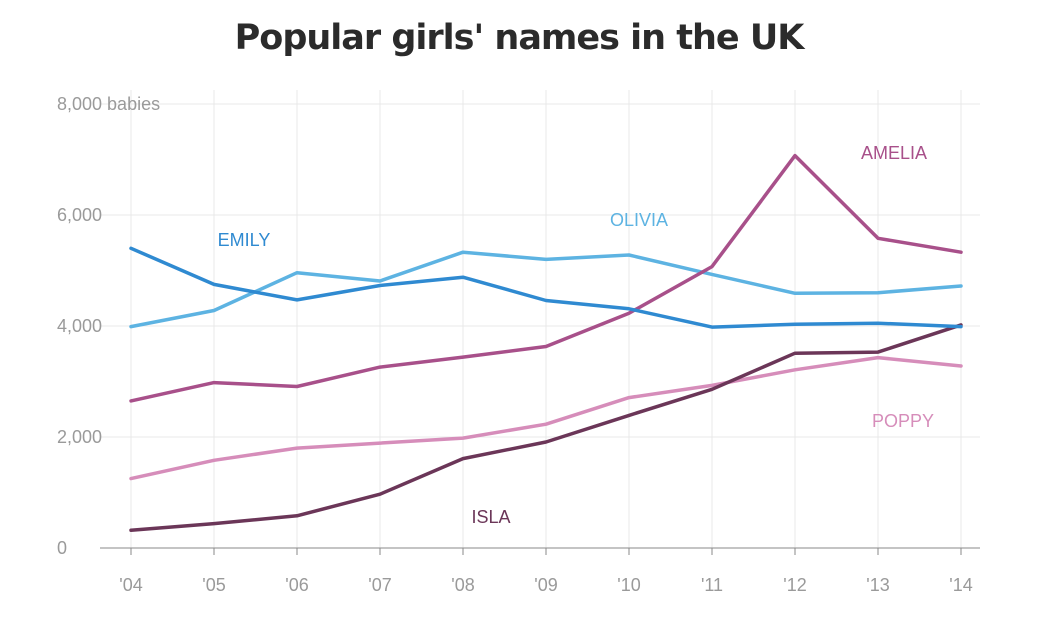  Describe the element at coordinates (877, 585) in the screenshot. I see `x-tick-label: '13` at that location.